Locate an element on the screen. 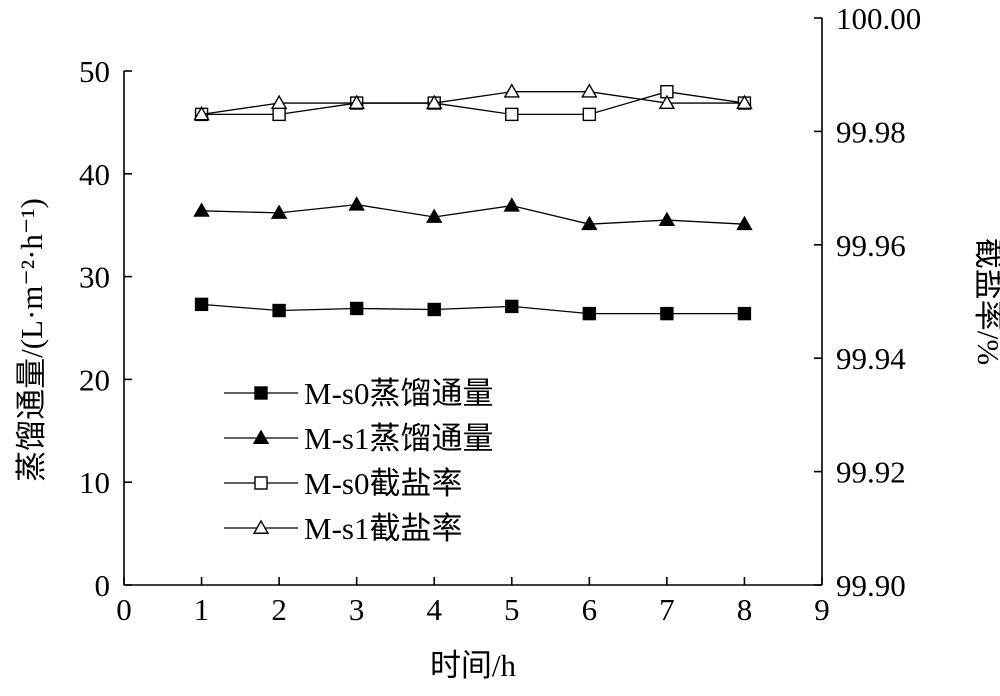 This screenshot has width=1000, height=696. legend-item: M-s1蒸馏通量 is located at coordinates (358, 438).